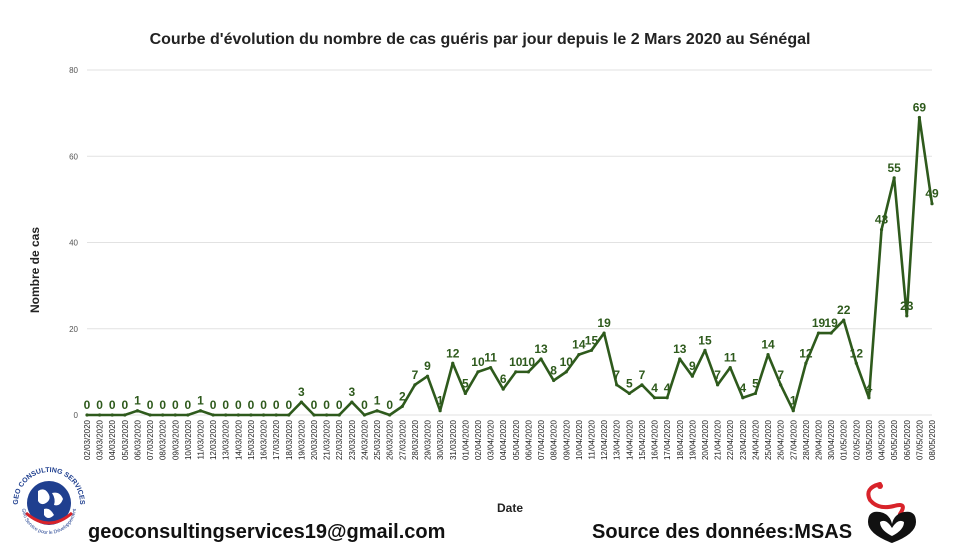 This screenshot has width=960, height=545. Describe the element at coordinates (705, 439) in the screenshot. I see `x-tick-label: 20/04/2020` at that location.